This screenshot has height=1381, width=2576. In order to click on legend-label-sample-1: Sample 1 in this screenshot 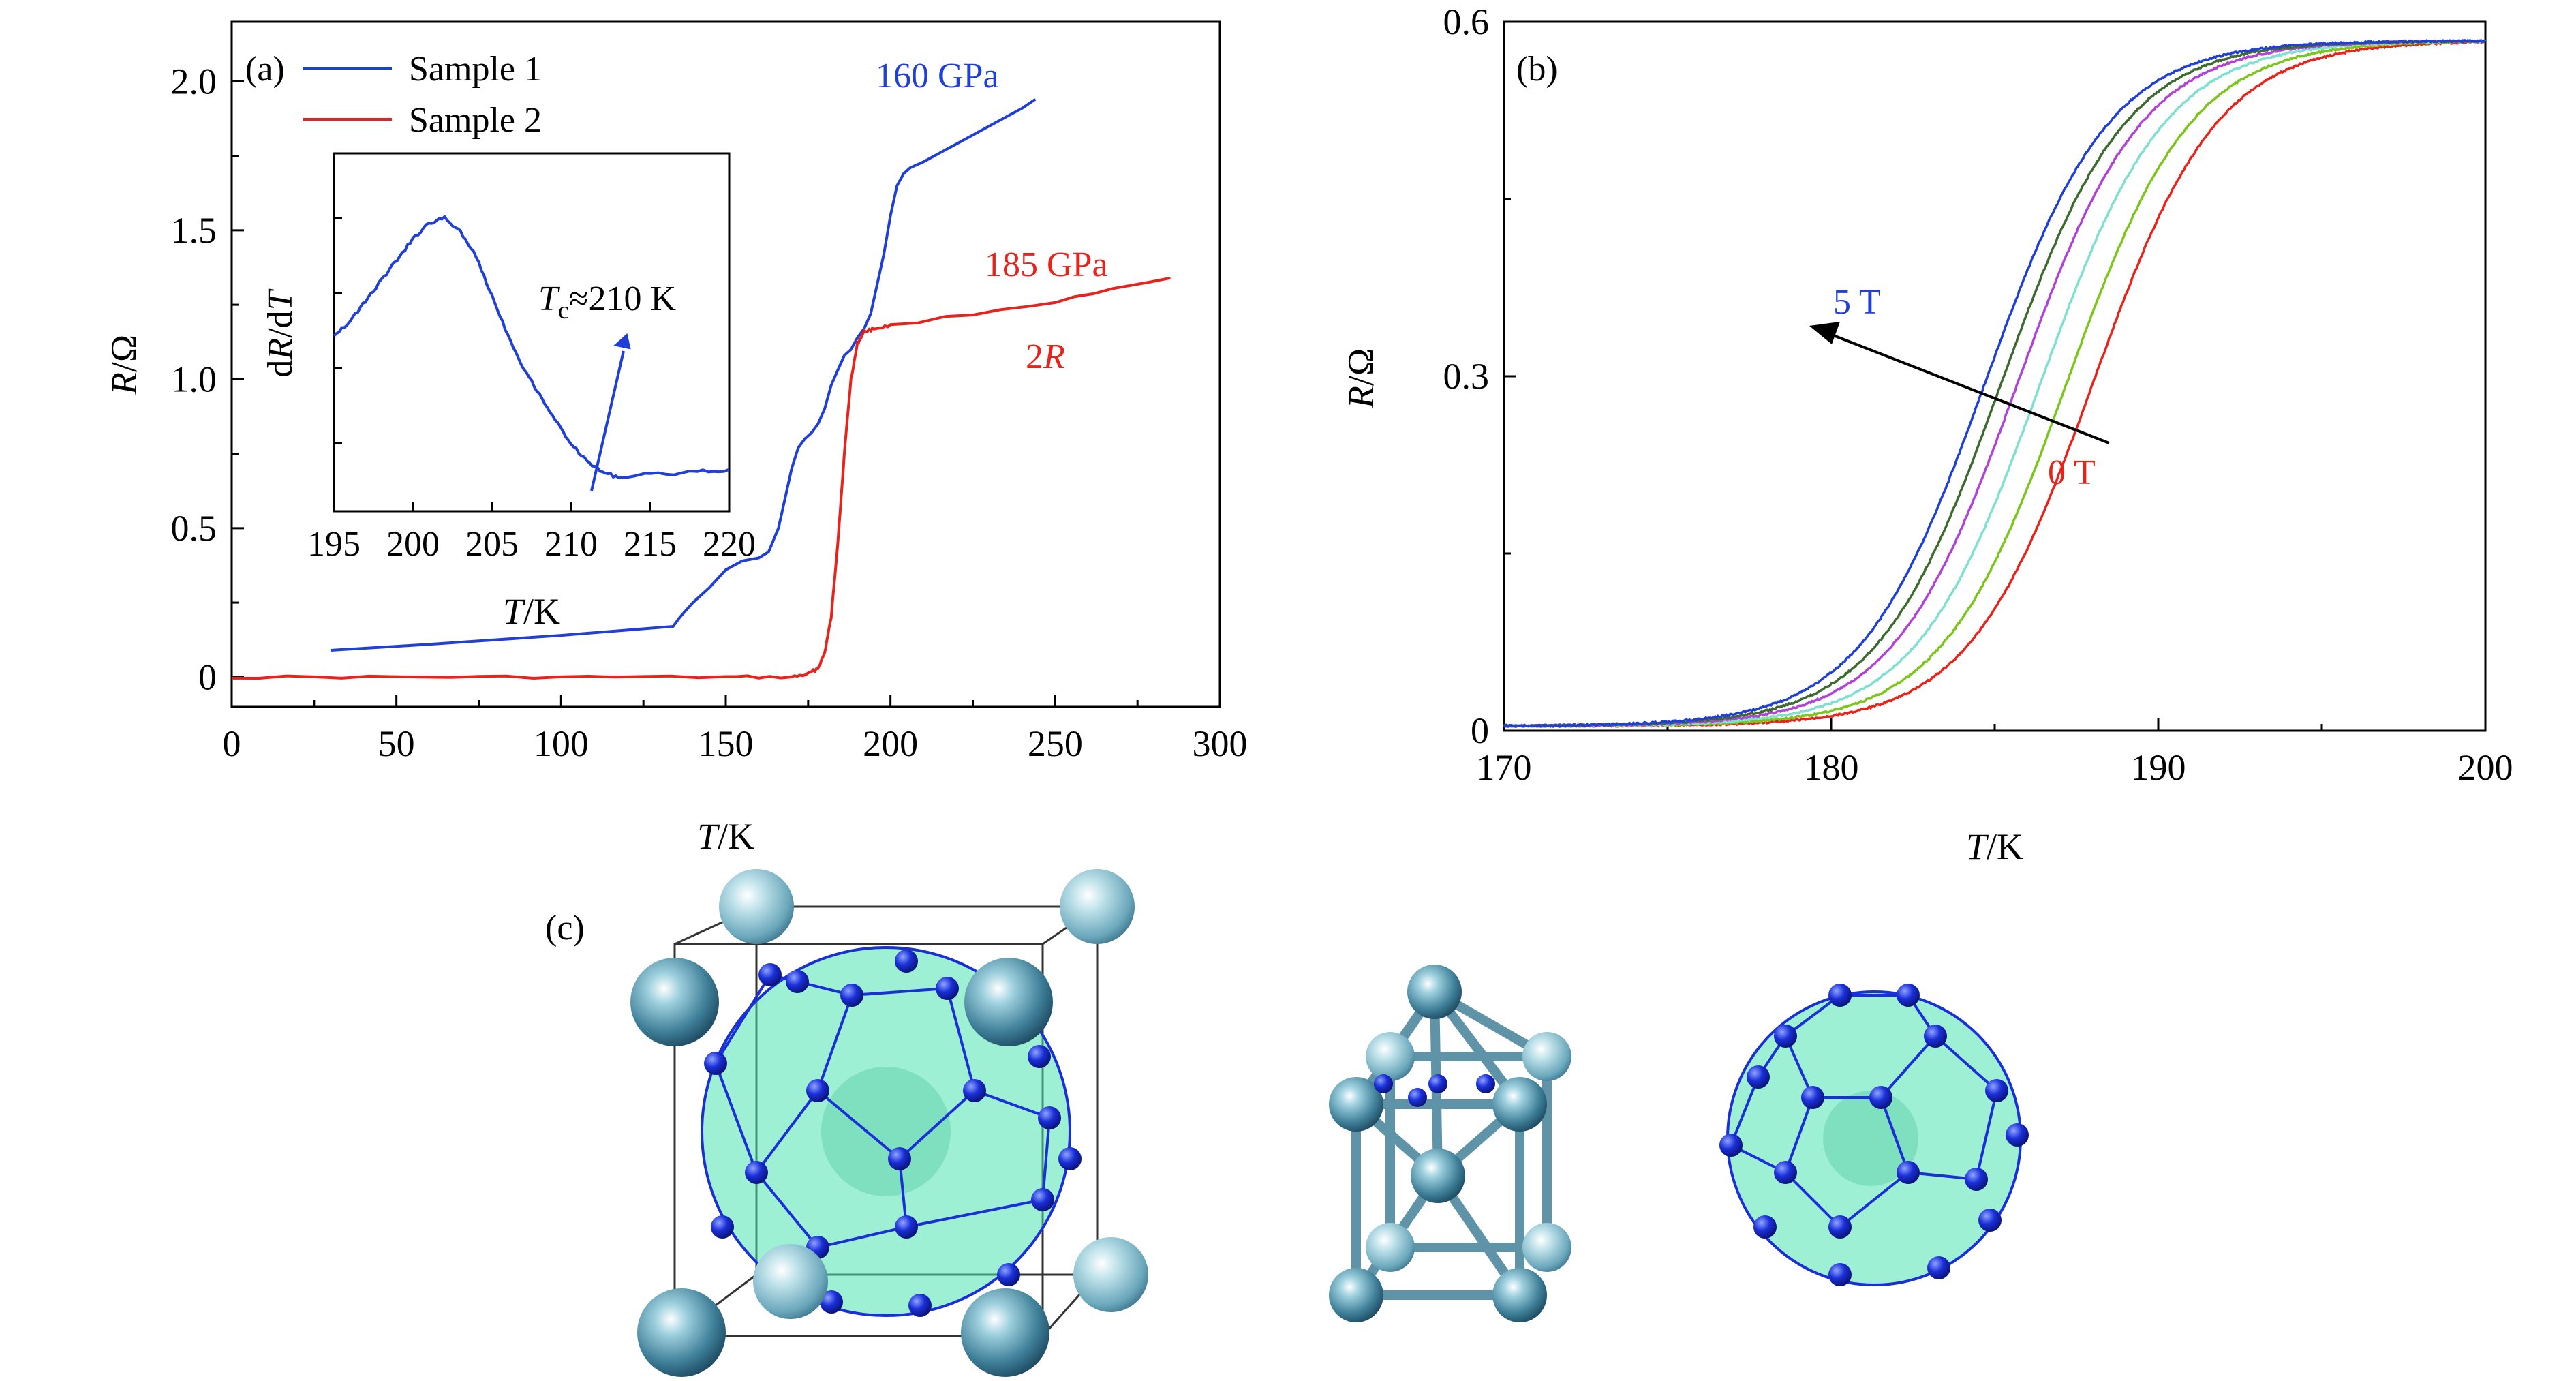, I will do `click(476, 69)`.